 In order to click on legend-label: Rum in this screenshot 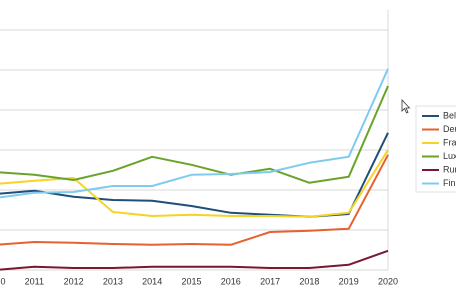, I will do `click(449, 169)`.